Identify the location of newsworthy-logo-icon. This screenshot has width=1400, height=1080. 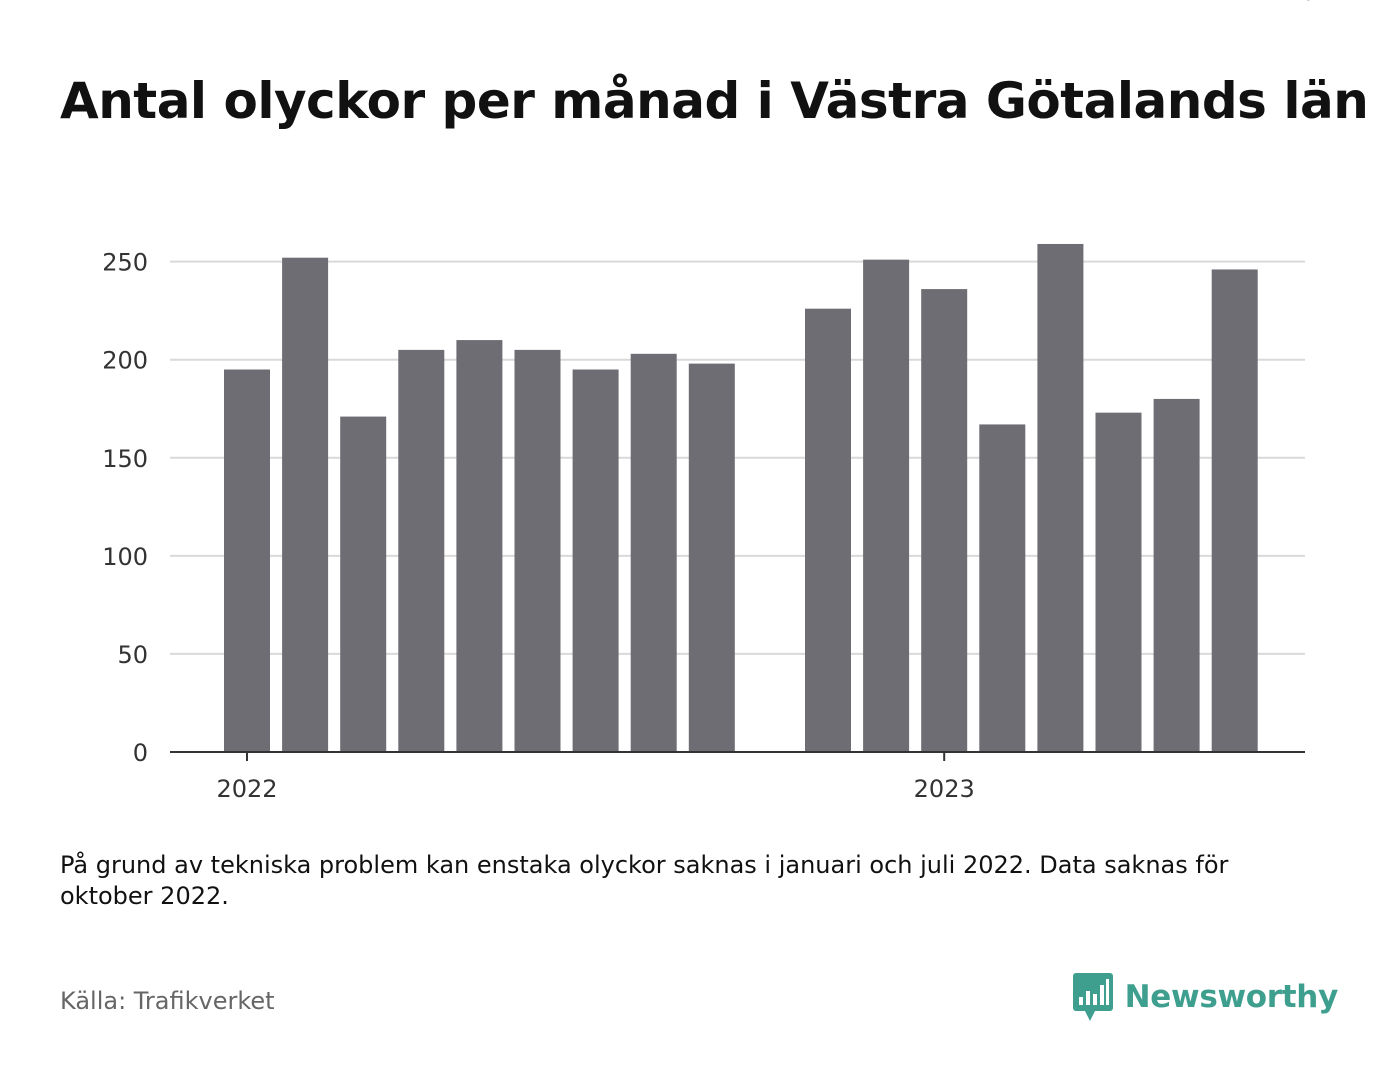
(1092, 997).